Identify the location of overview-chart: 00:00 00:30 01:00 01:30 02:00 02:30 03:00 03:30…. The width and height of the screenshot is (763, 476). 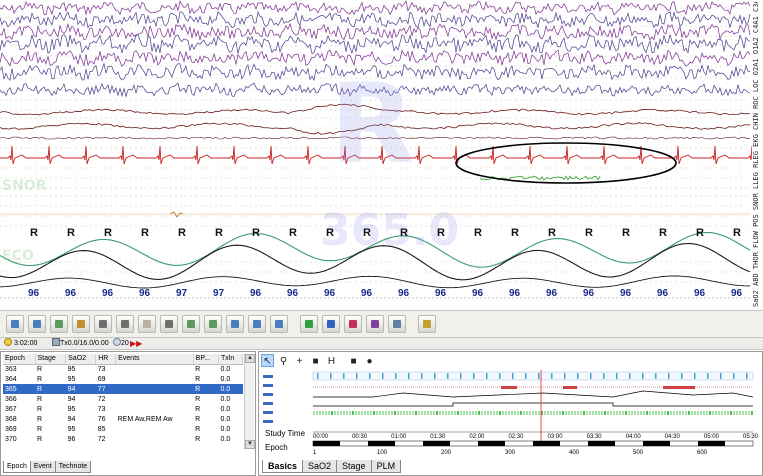
(511, 415).